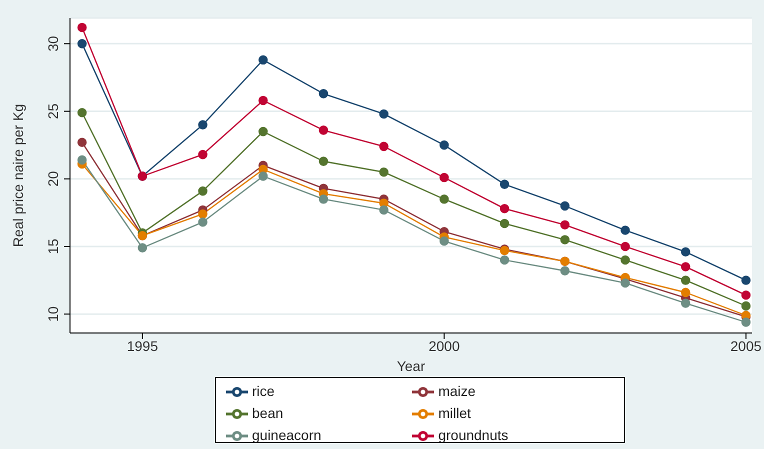 The height and width of the screenshot is (449, 764). What do you see at coordinates (457, 391) in the screenshot?
I see `legend-label: maize` at bounding box center [457, 391].